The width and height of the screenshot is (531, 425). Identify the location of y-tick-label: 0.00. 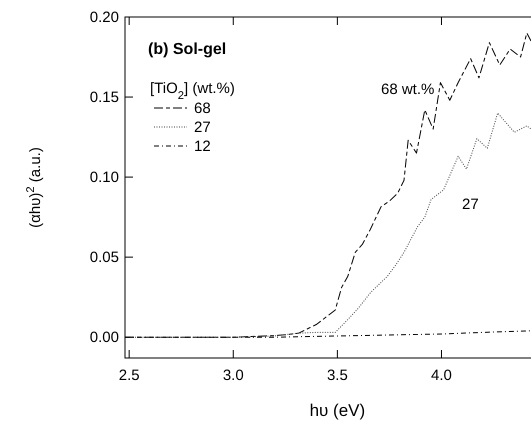
(104, 337).